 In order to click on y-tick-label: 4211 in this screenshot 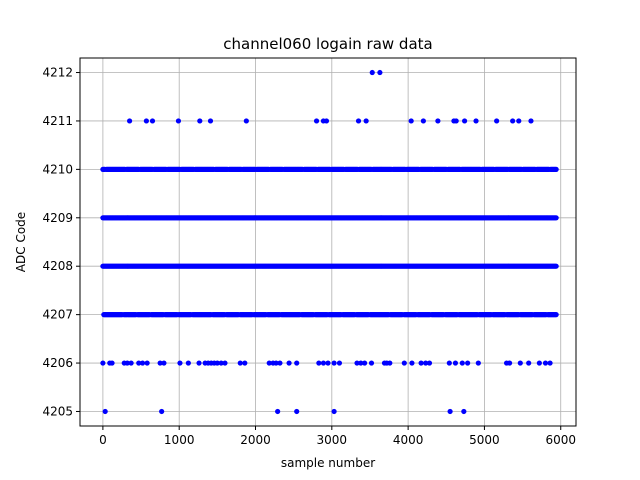, I will do `click(57, 121)`.